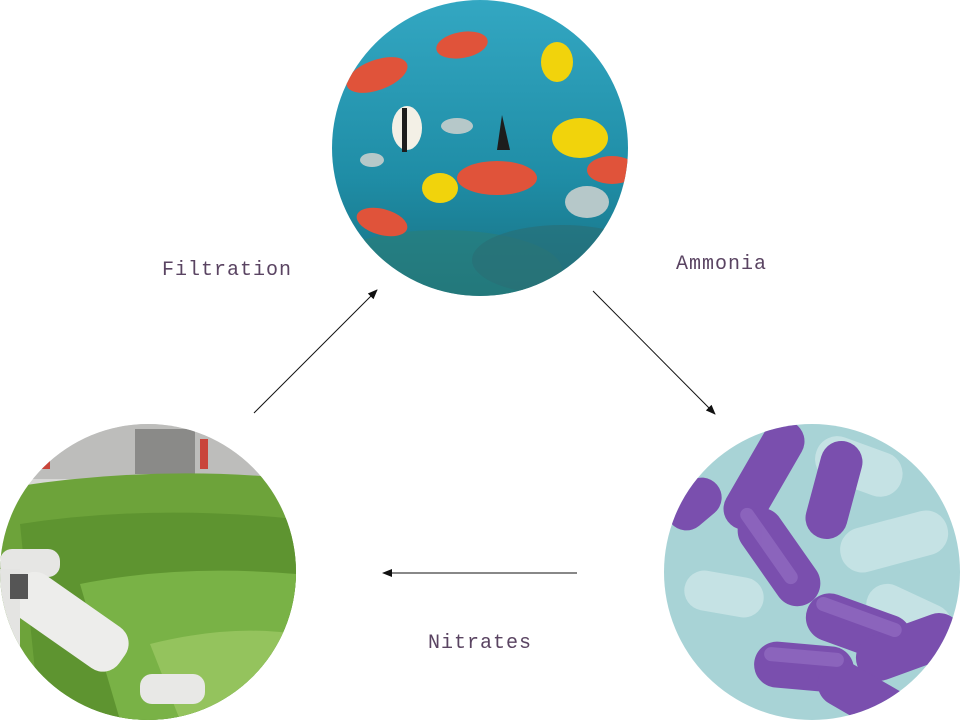 The image size is (960, 720). I want to click on bacteria-node, so click(812, 572).